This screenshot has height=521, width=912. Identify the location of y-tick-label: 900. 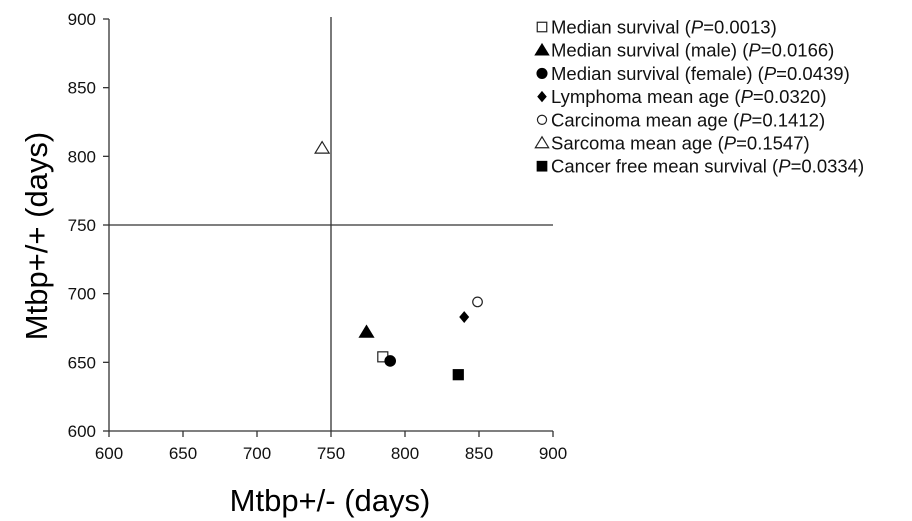
(82, 19).